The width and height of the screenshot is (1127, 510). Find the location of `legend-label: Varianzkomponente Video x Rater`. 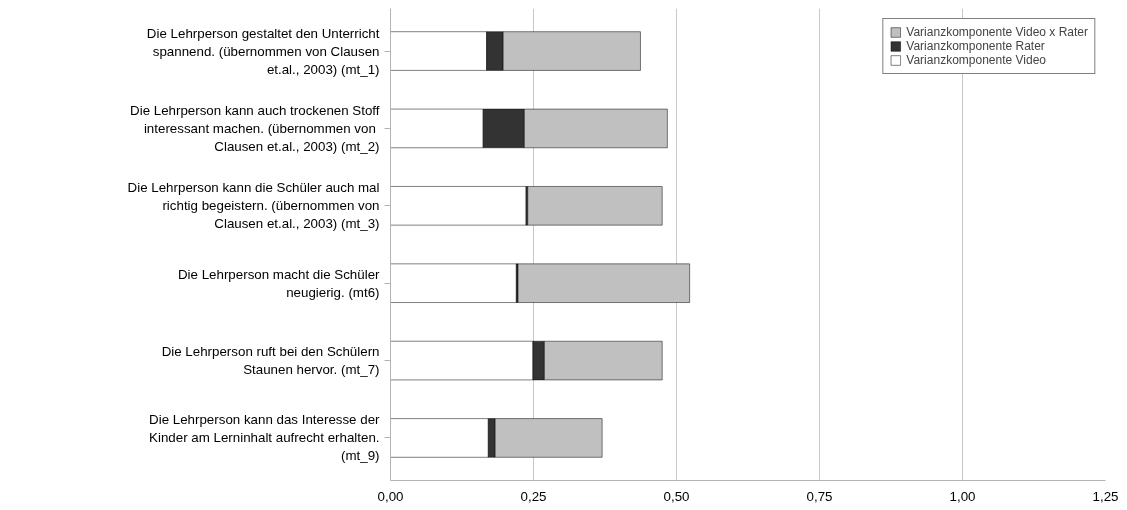

legend-label: Varianzkomponente Video x Rater is located at coordinates (997, 32).